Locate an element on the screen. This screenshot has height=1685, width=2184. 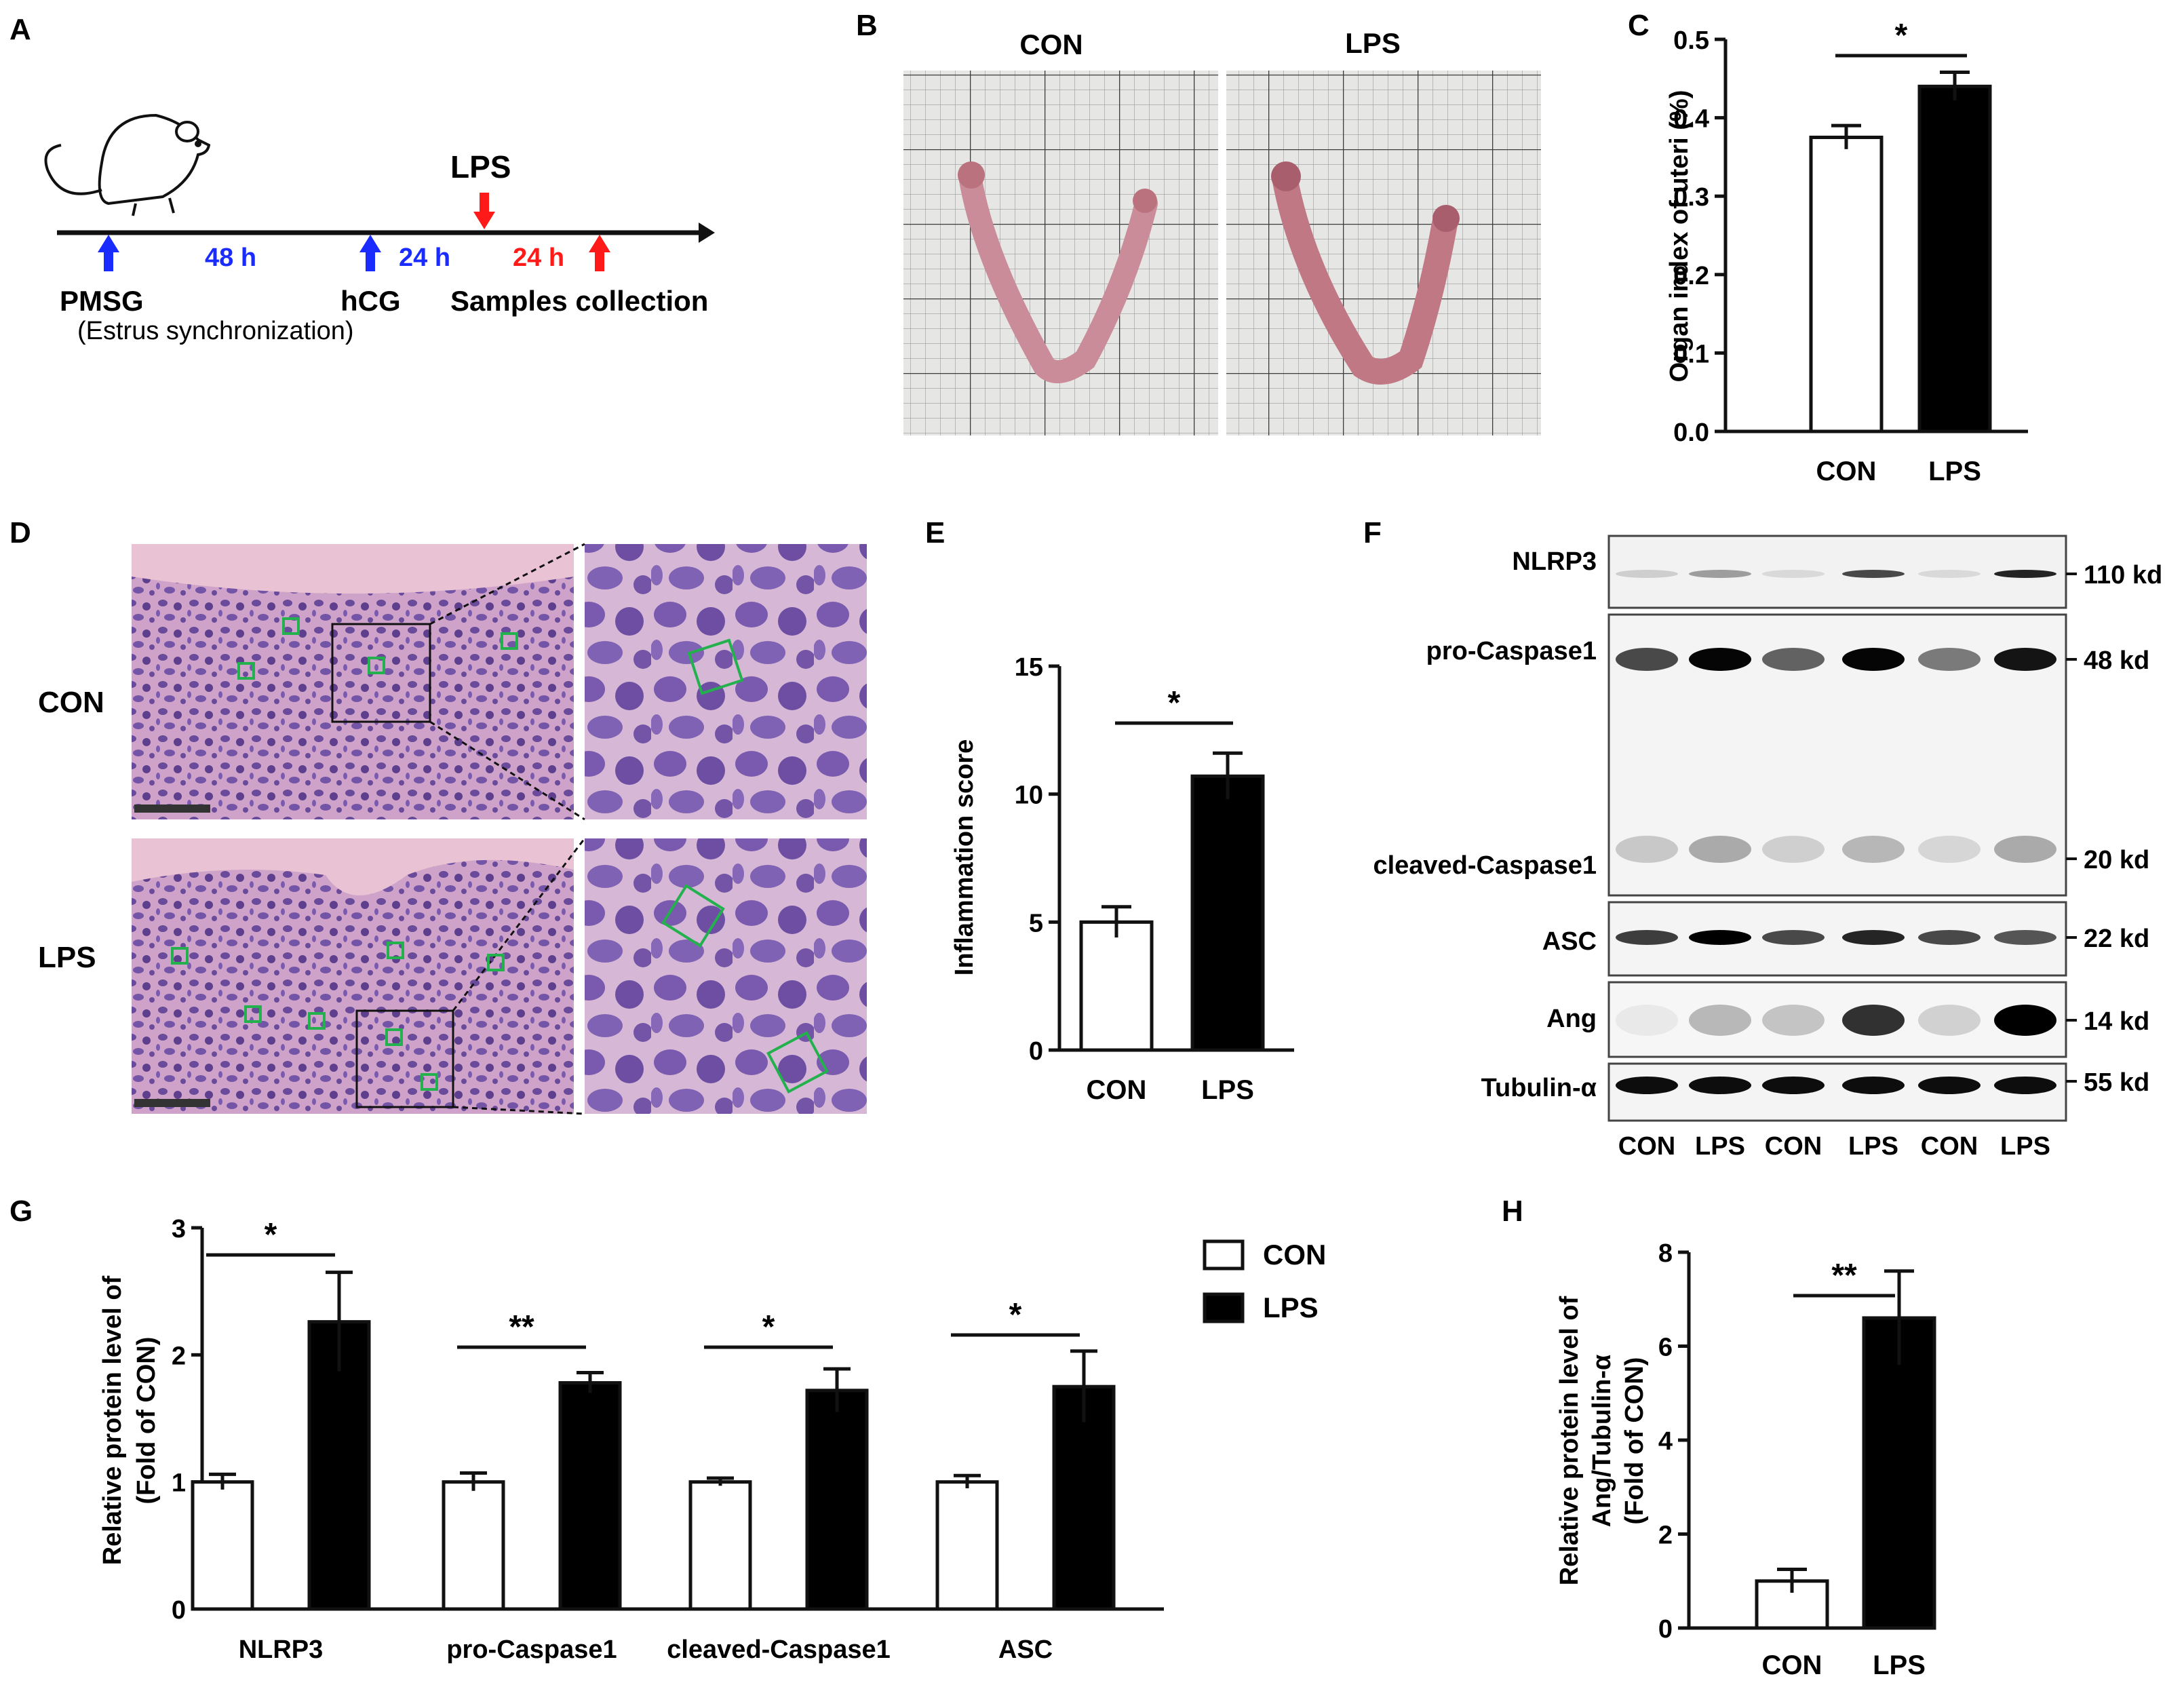
legend: CON LPS is located at coordinates (1264, 1281).